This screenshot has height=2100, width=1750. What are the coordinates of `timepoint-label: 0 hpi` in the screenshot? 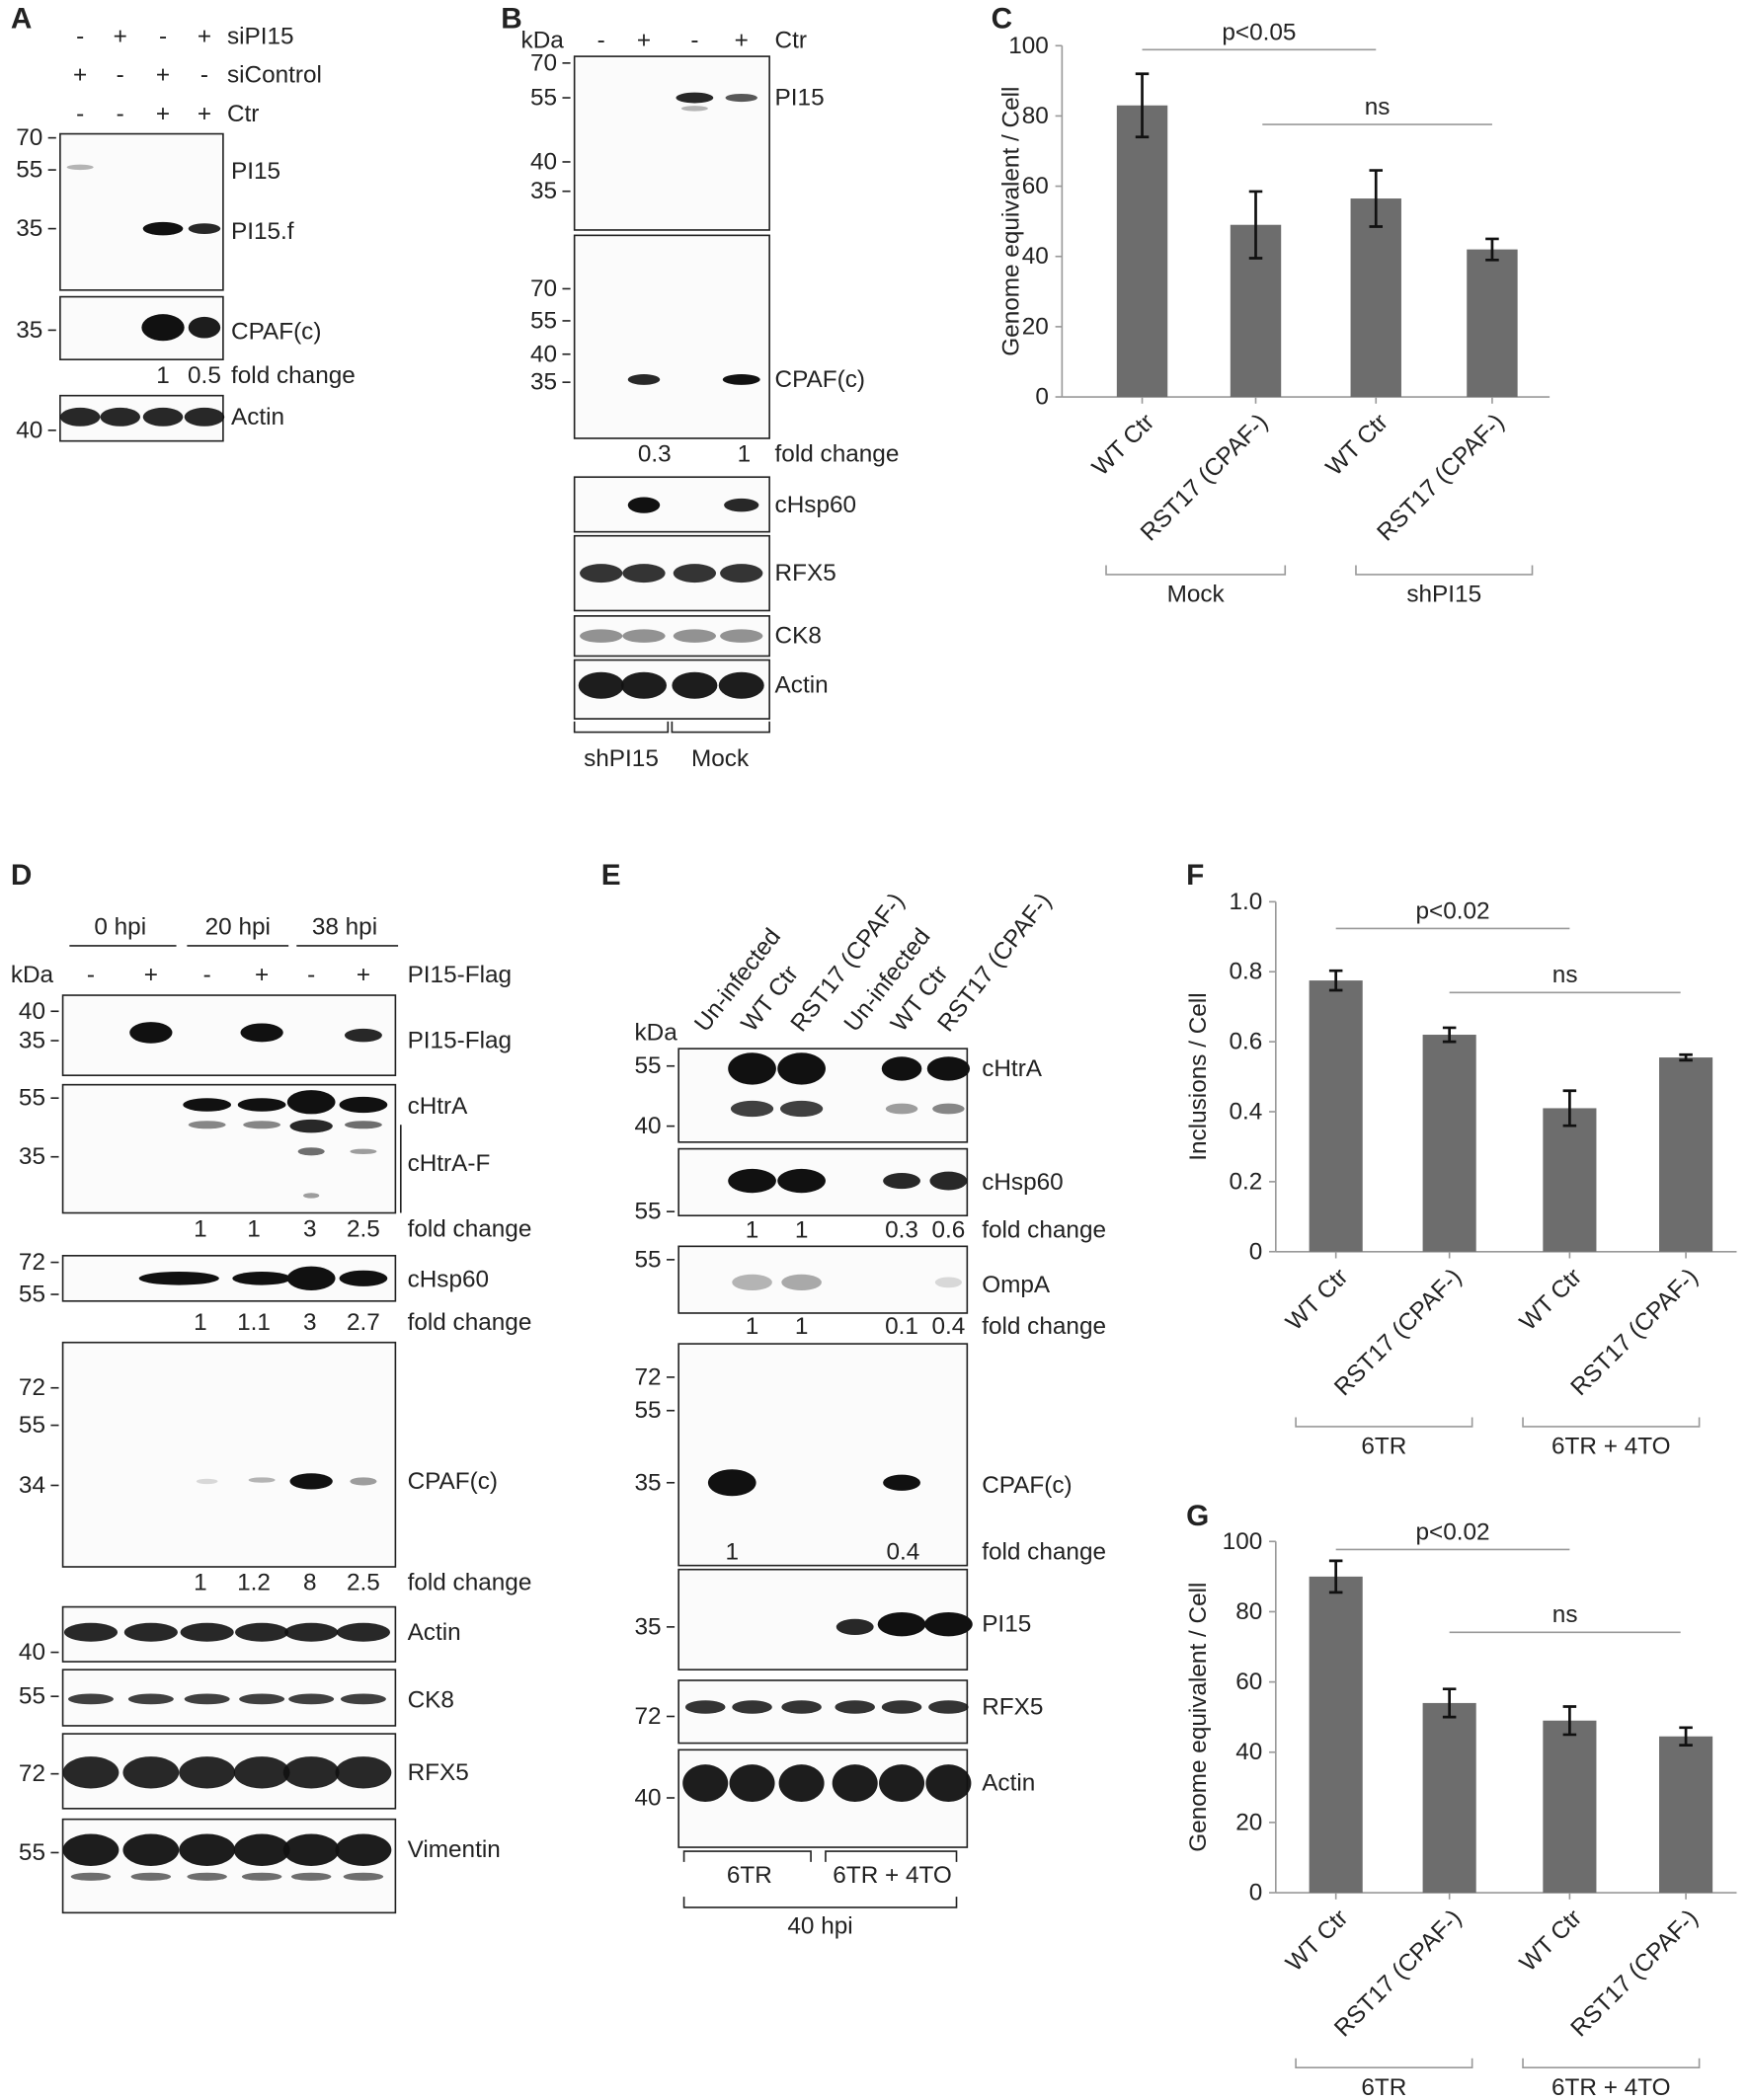 It's located at (120, 928).